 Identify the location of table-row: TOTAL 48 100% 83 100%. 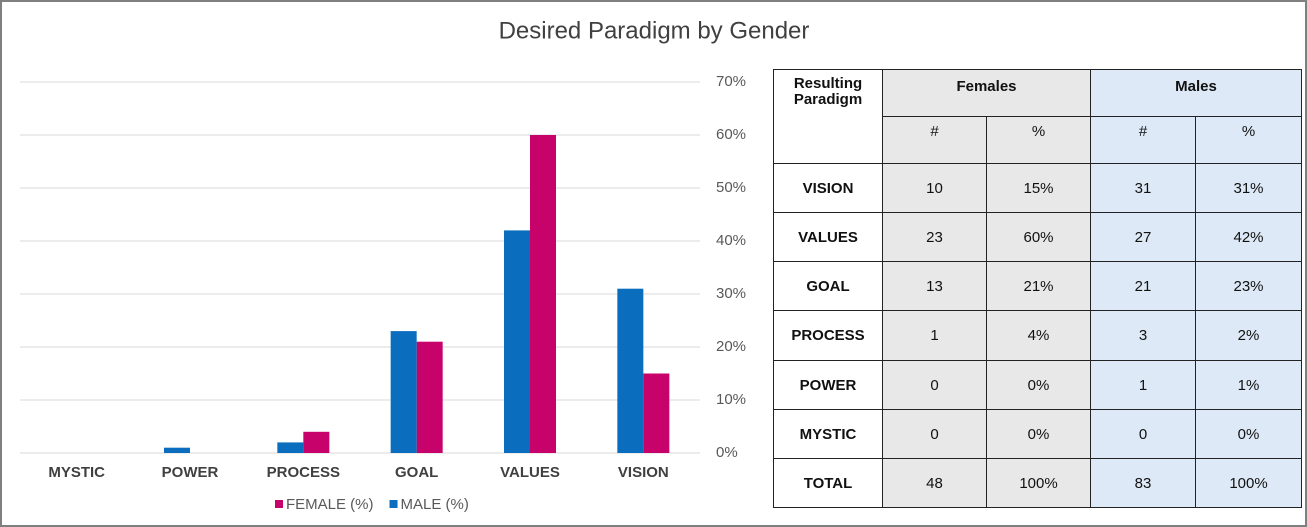
(1037, 483).